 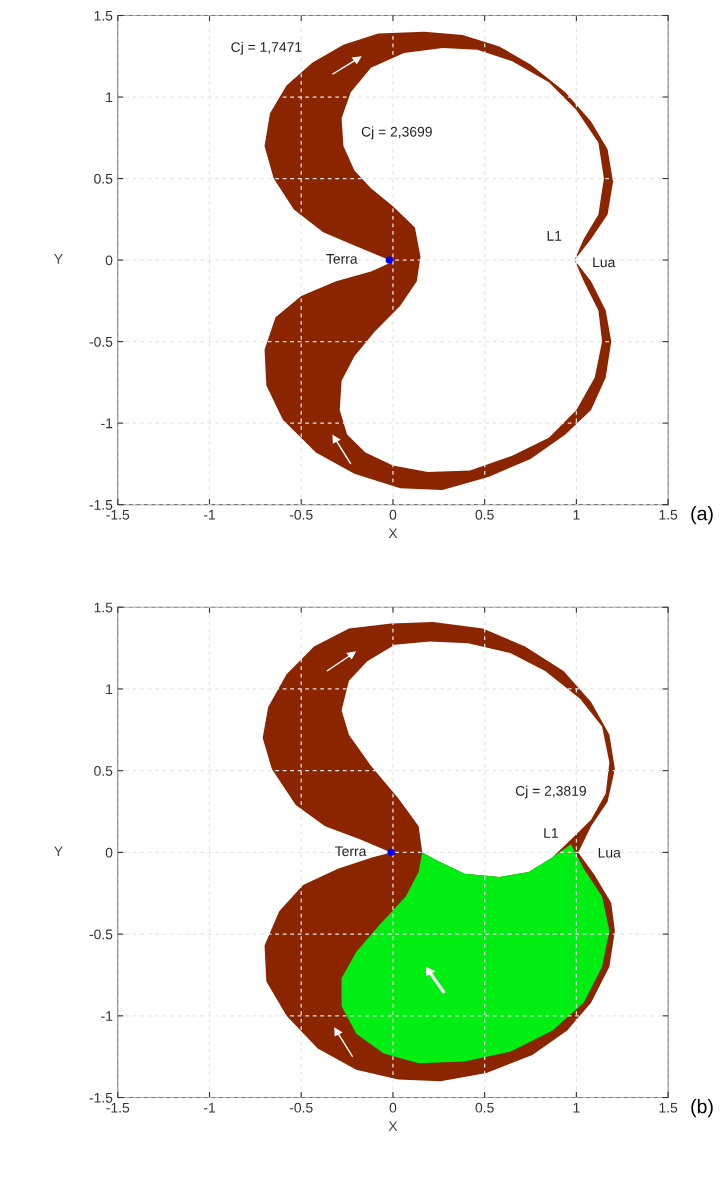 I want to click on text: (b), so click(x=702, y=1108).